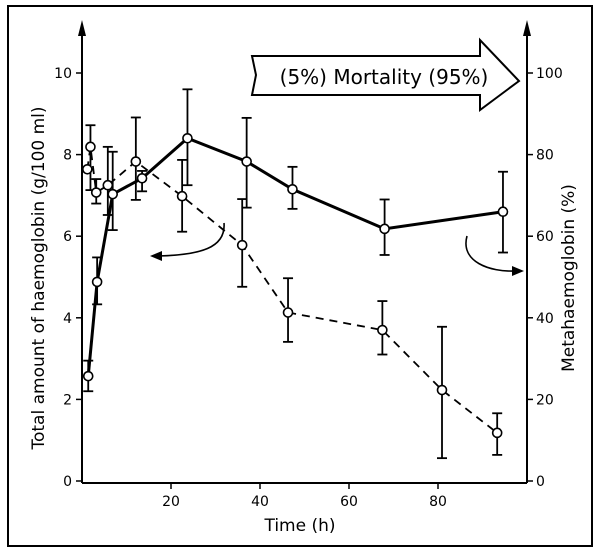 Image resolution: width=600 pixels, height=554 pixels. Describe the element at coordinates (299, 526) in the screenshot. I see `x-axis-label: Time (h)` at that location.